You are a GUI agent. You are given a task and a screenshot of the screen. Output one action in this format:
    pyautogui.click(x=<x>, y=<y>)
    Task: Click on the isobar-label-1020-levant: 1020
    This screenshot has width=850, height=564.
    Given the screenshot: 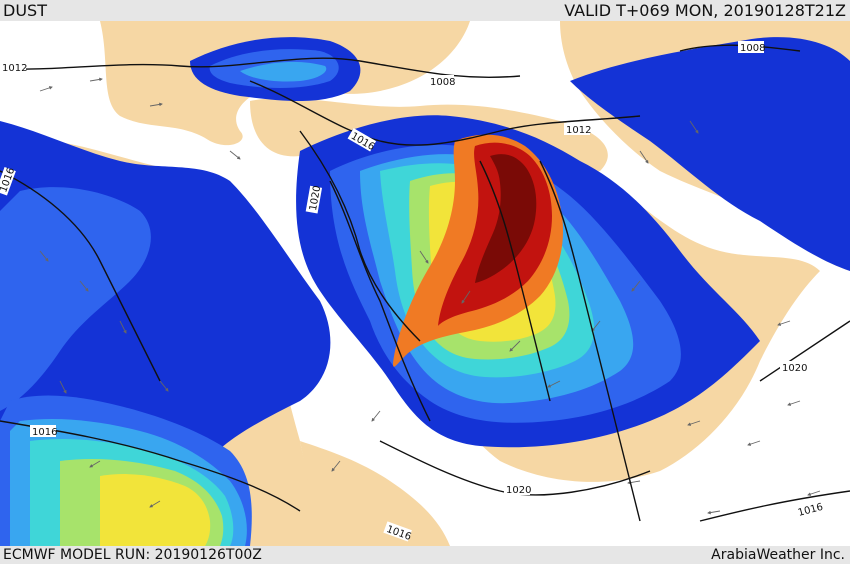 What is the action you would take?
    pyautogui.click(x=314, y=199)
    